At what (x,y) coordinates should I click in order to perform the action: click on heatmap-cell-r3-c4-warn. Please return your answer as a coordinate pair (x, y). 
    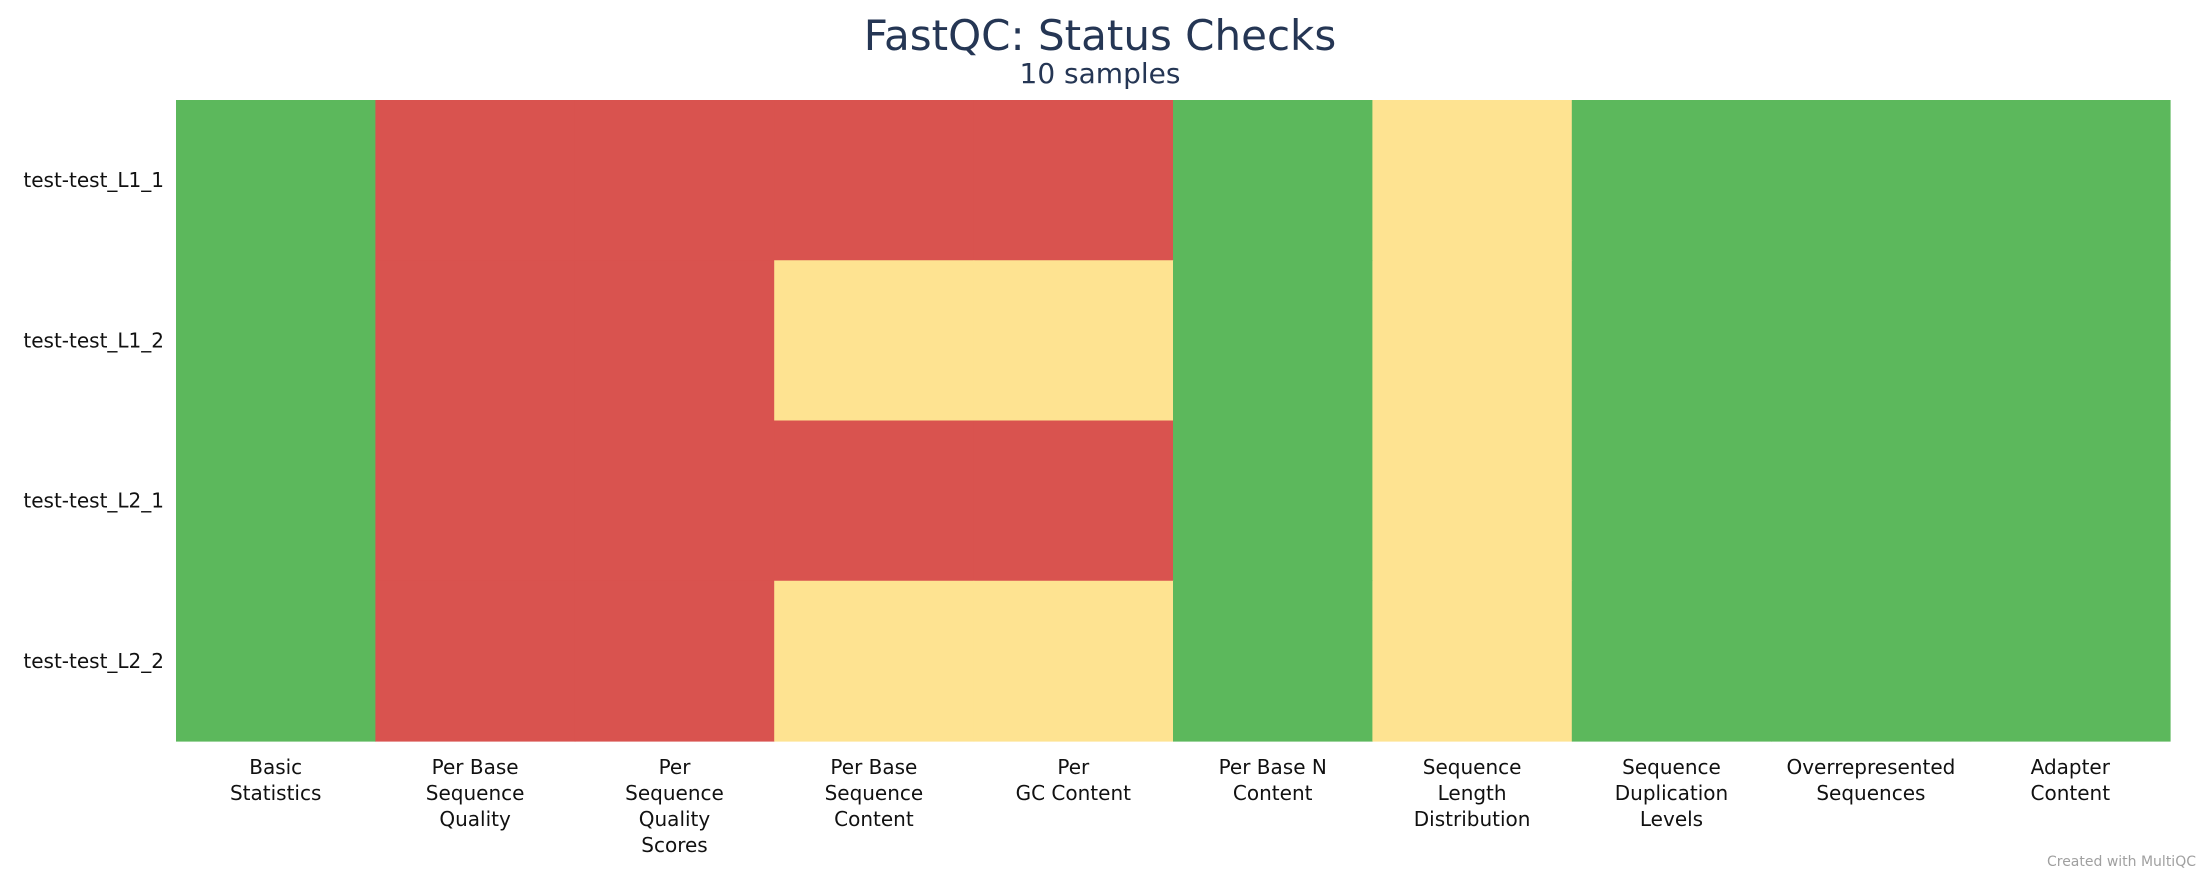
    Looking at the image, I should click on (1073, 661).